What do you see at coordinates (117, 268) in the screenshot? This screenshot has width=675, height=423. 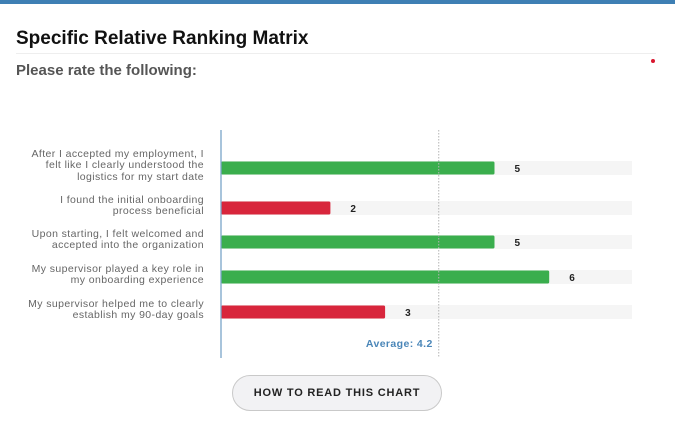 I see `category-label-line: My supervisor played a key role in` at bounding box center [117, 268].